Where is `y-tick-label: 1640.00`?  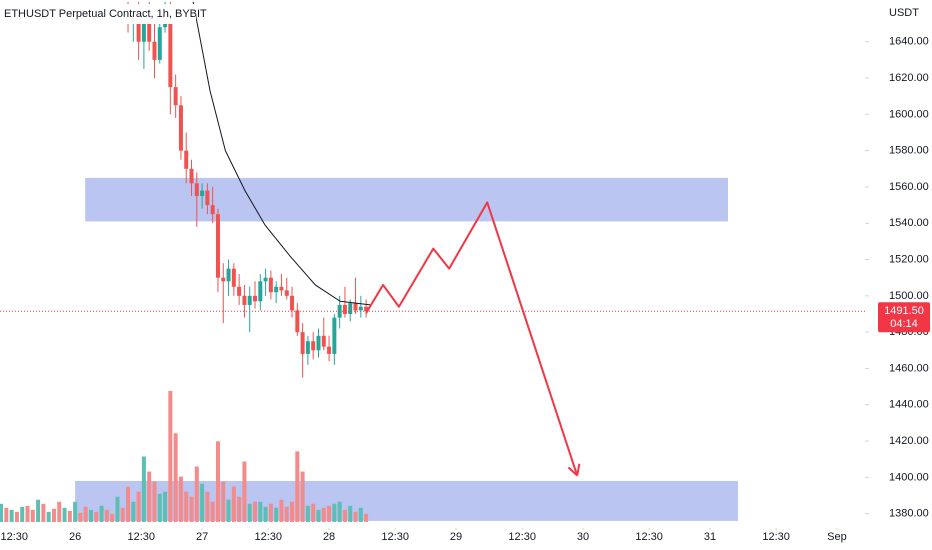 y-tick-label: 1640.00 is located at coordinates (909, 42).